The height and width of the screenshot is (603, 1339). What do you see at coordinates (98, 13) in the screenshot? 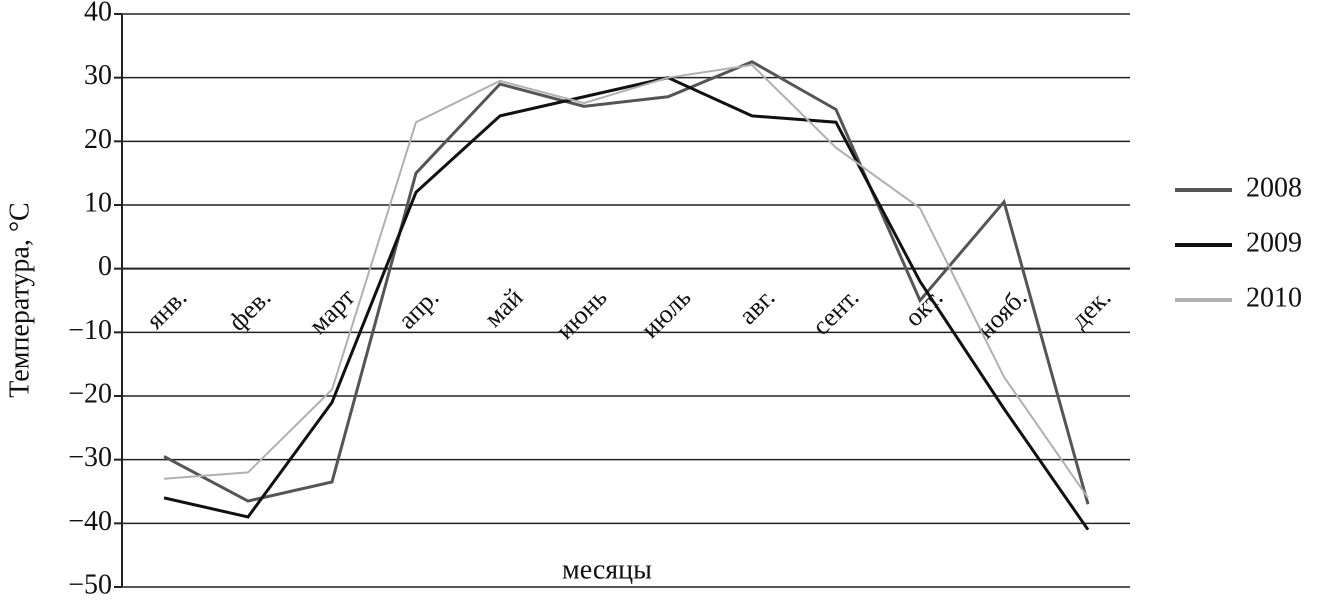
I see `y-tick-label: 40` at bounding box center [98, 13].